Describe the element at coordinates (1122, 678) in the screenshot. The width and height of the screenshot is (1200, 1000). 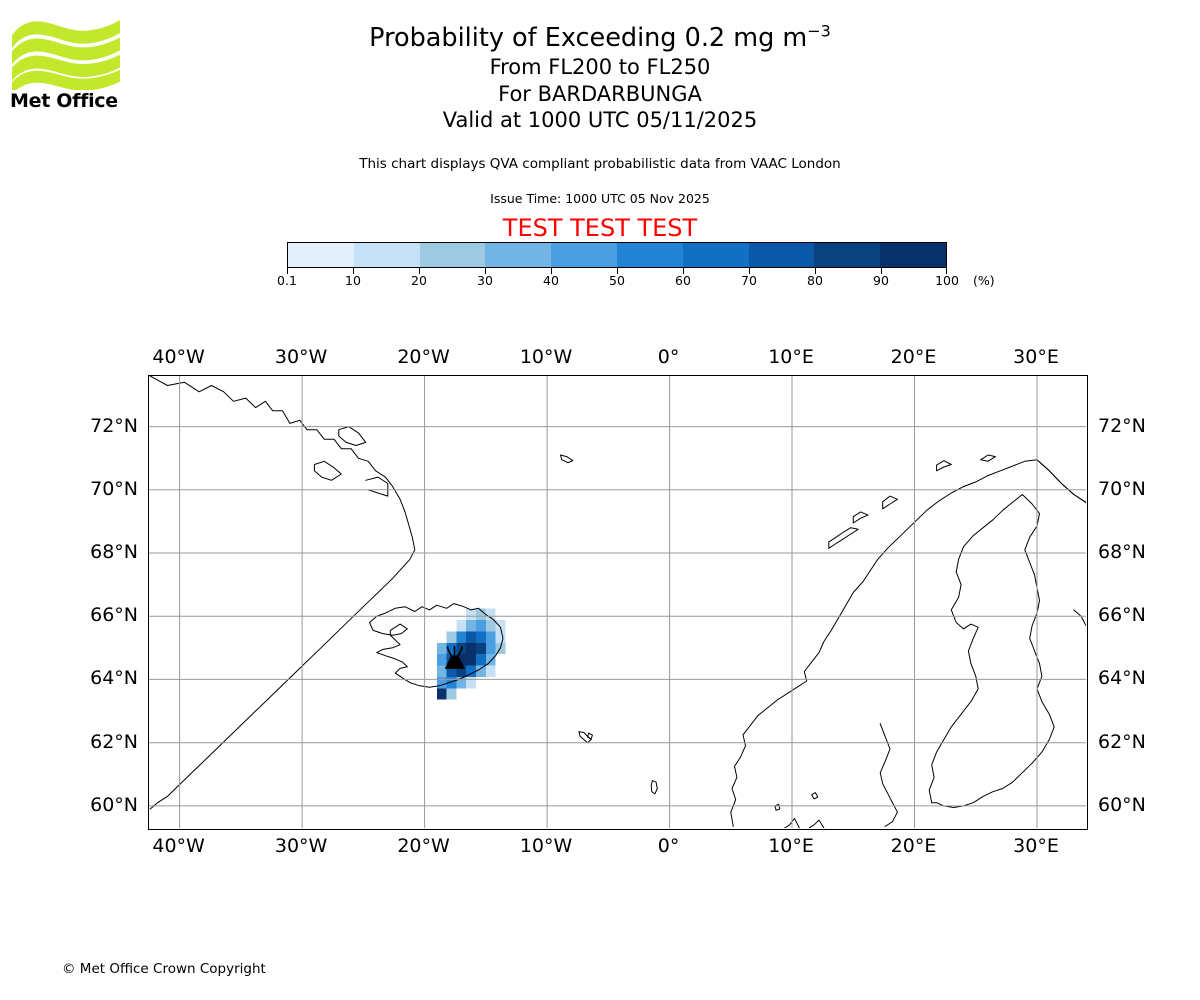
I see `lat-label-right-64: 64°N` at that location.